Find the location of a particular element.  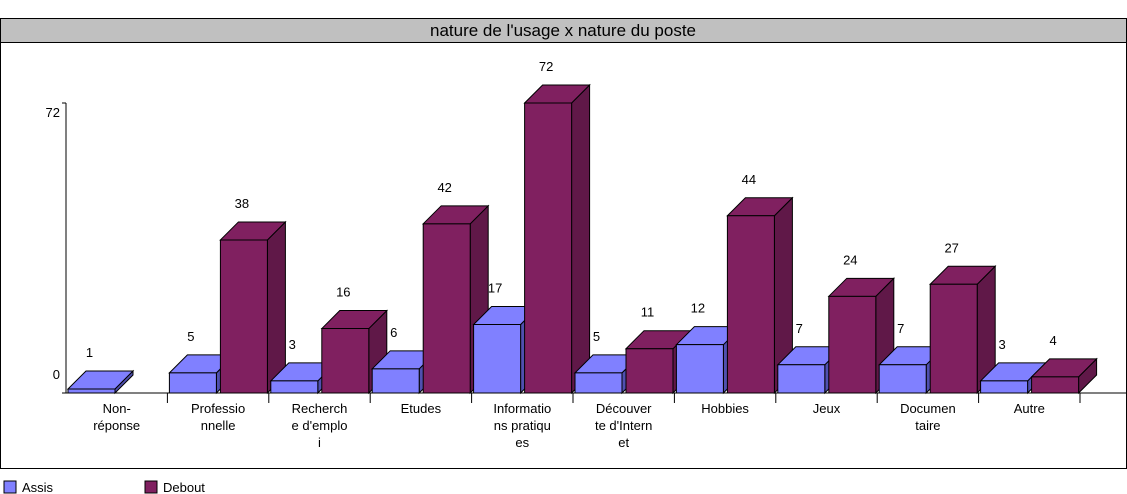

legend-label: Assis is located at coordinates (38, 487).